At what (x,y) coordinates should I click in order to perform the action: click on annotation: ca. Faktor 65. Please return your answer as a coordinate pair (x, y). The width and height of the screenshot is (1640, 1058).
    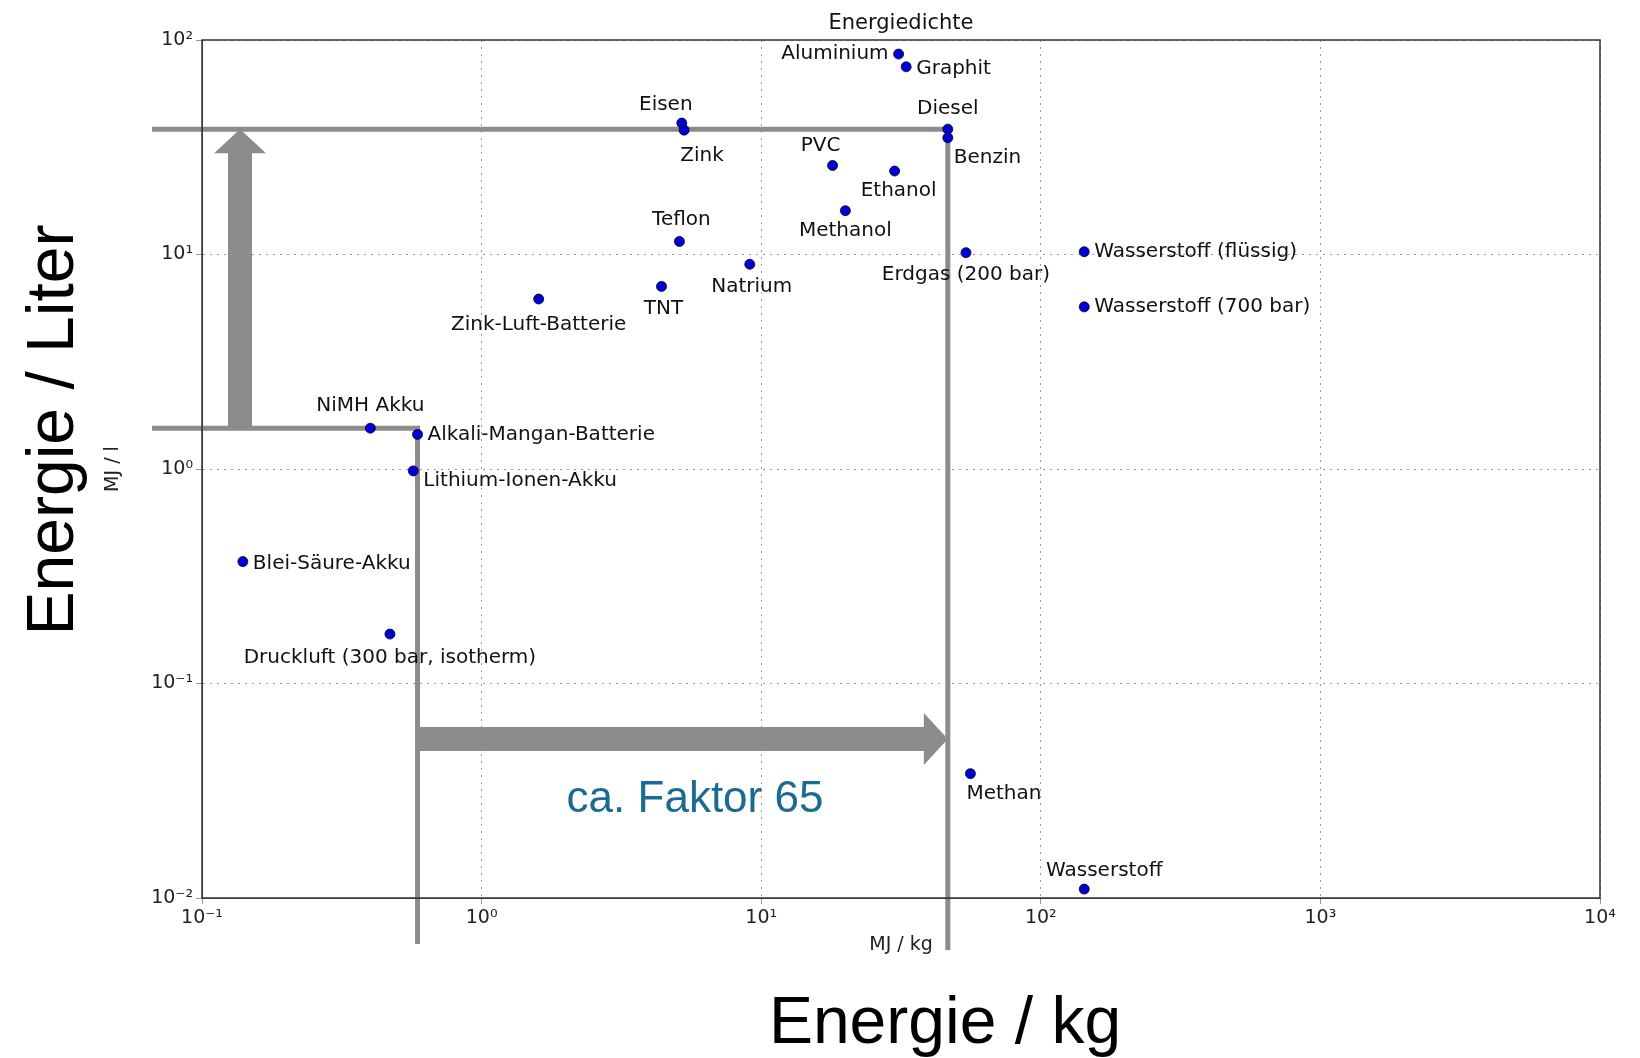
    Looking at the image, I should click on (695, 797).